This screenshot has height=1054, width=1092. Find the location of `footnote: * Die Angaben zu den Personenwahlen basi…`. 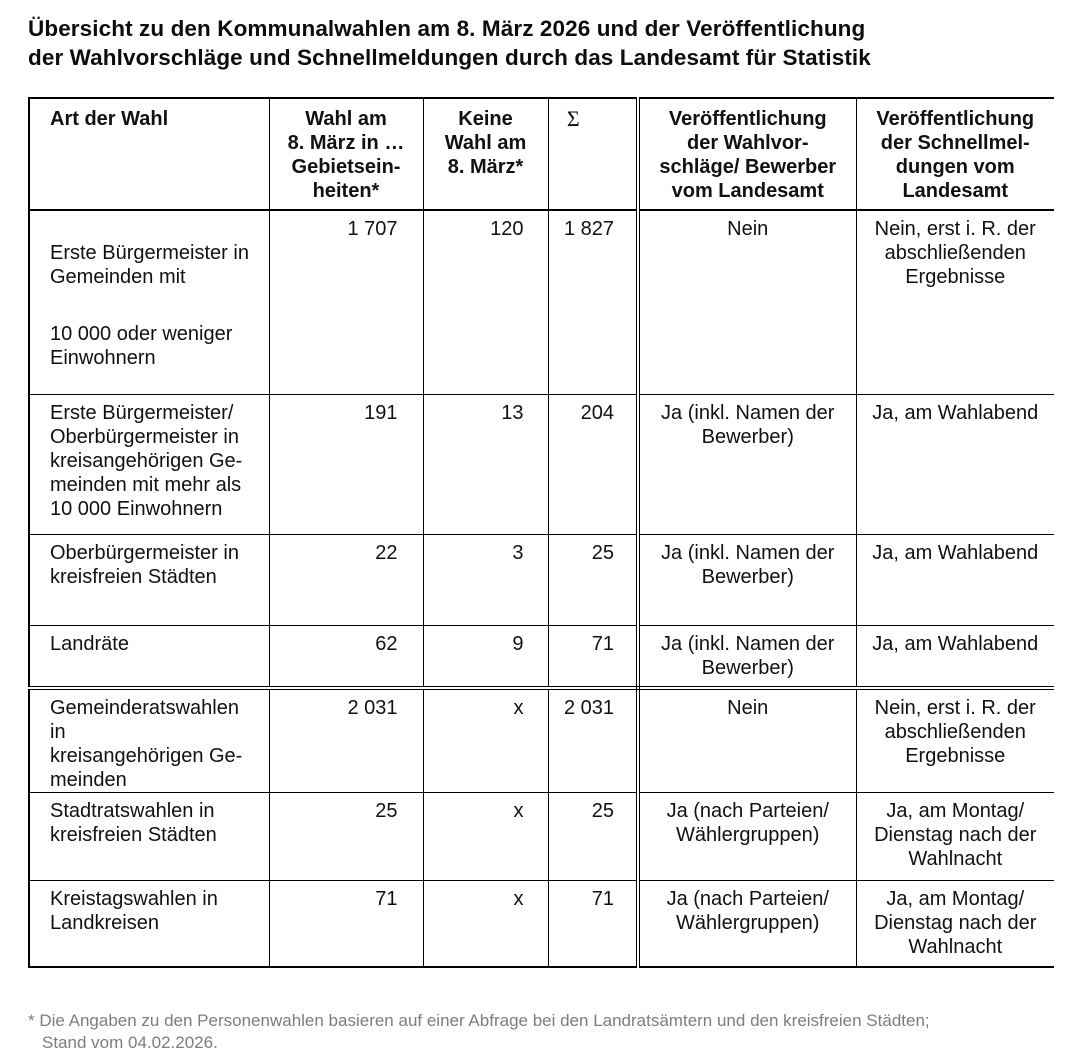

footnote: * Die Angaben zu den Personenwahlen basi… is located at coordinates (546, 1032).